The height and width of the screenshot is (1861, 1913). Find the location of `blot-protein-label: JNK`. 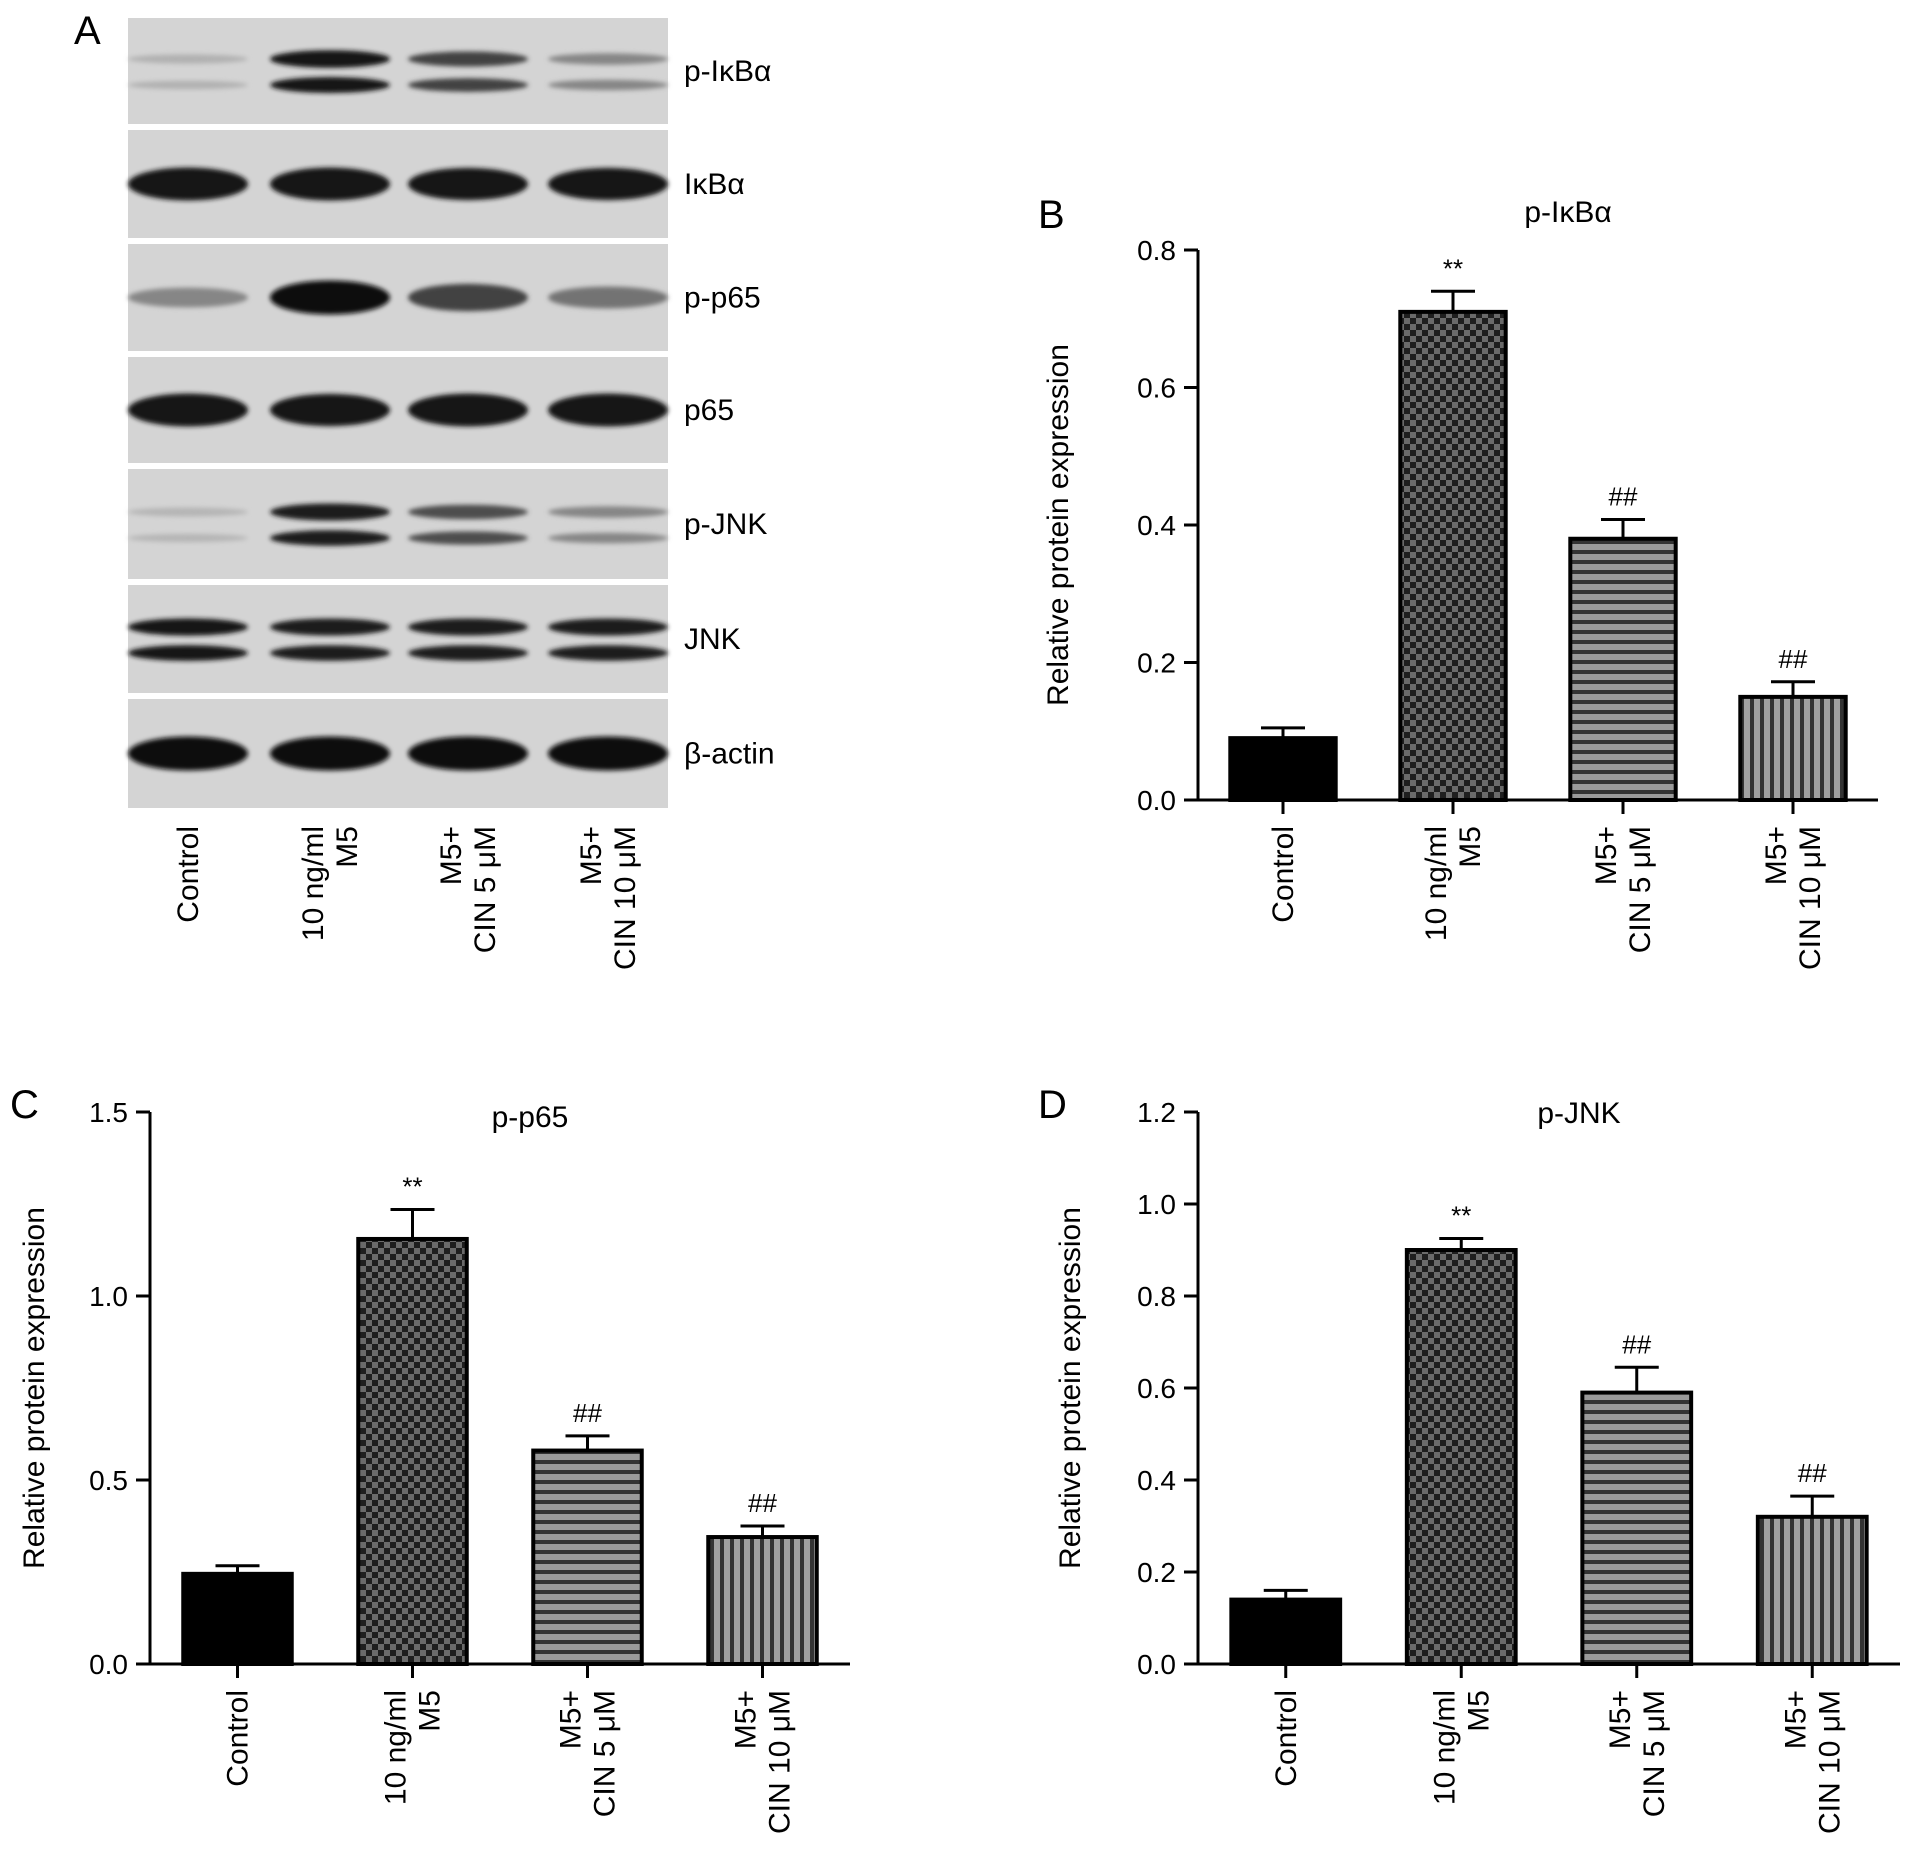

blot-protein-label: JNK is located at coordinates (712, 639).